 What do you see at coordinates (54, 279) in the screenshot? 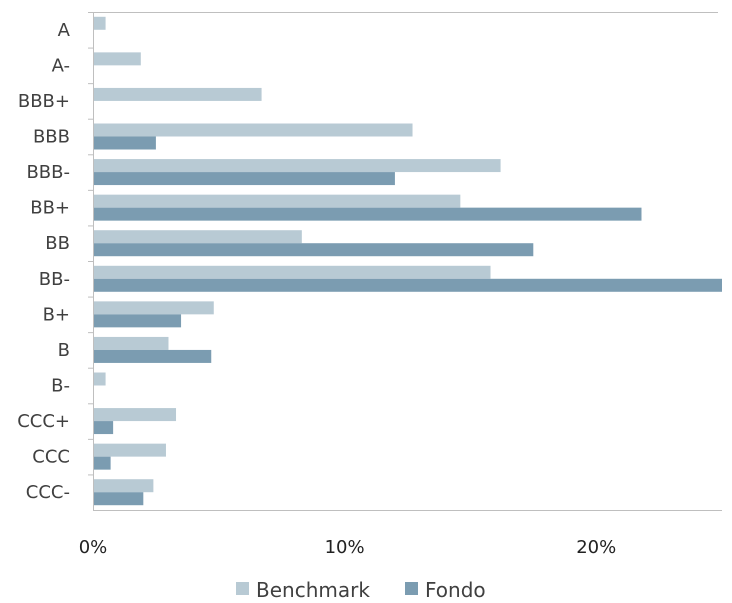
I see `category-label: BB-` at bounding box center [54, 279].